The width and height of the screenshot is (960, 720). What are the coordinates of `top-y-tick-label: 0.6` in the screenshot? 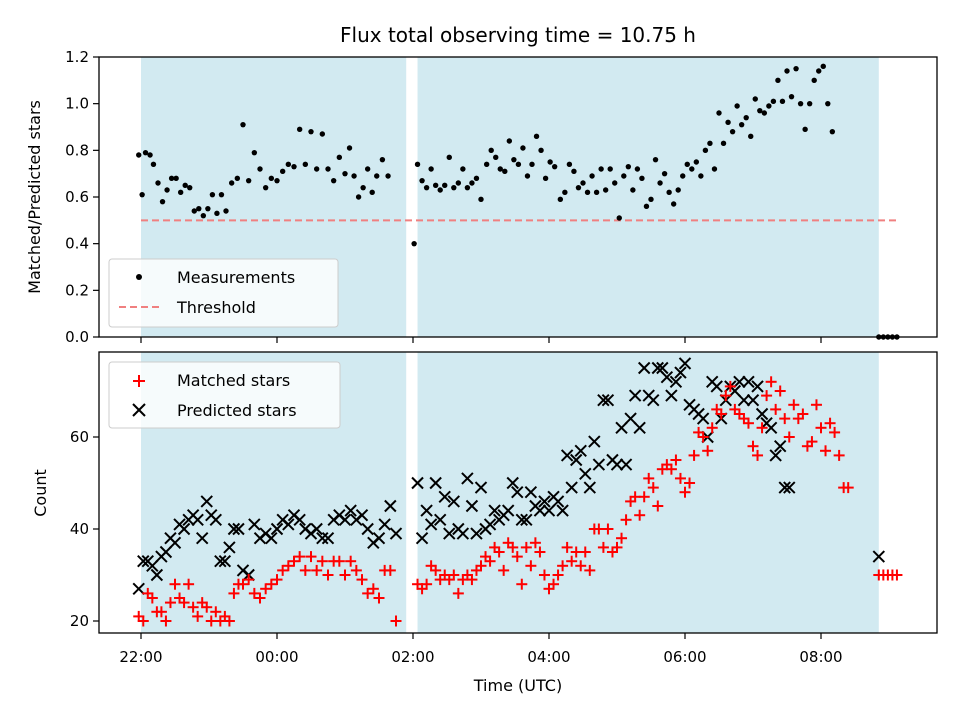 It's located at (77, 197).